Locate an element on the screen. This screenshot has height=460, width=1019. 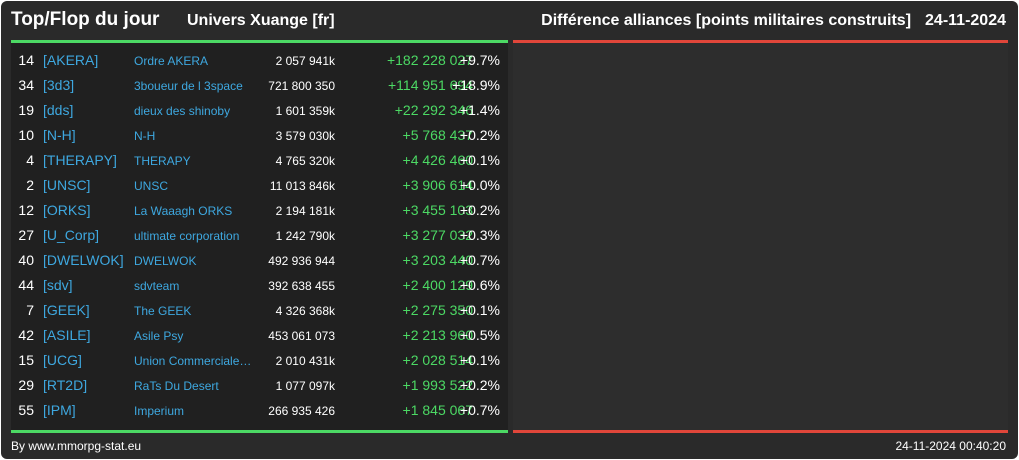
alliance-name-link: Imperium is located at coordinates (159, 411).